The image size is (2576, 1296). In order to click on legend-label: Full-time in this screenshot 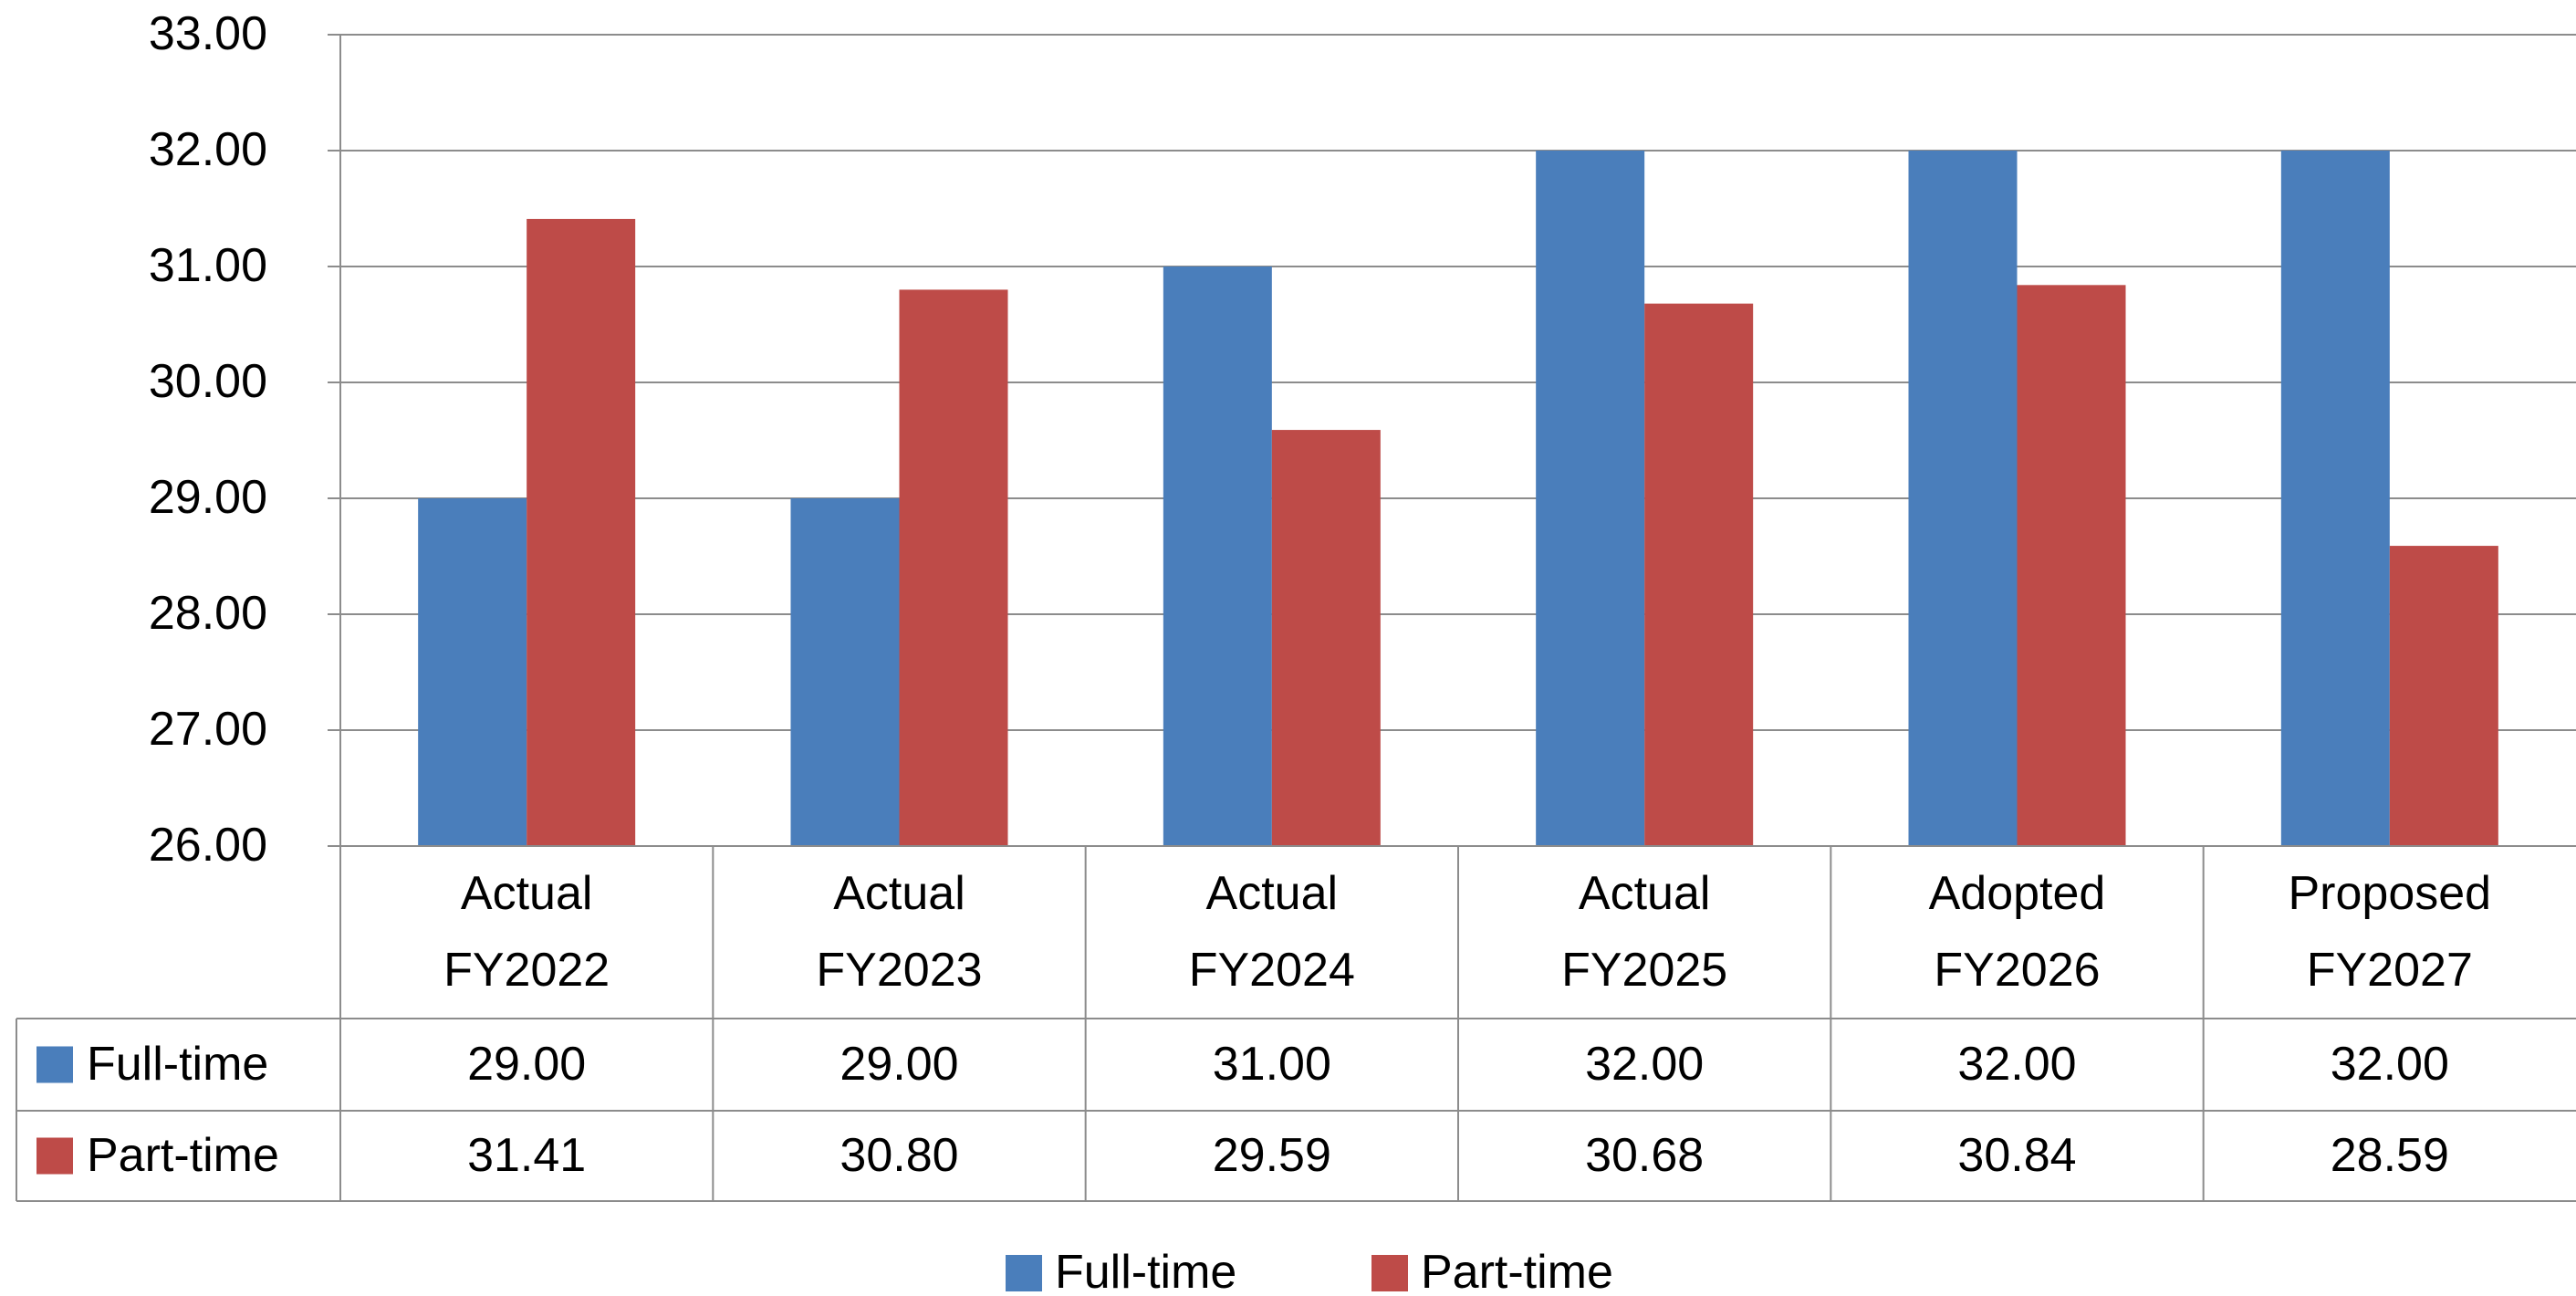, I will do `click(1210, 1266)`.